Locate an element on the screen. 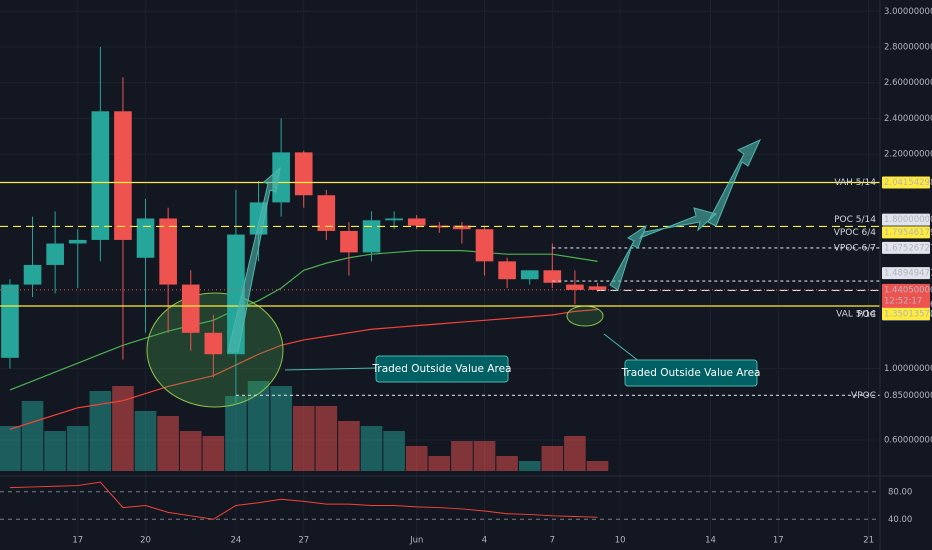 The image size is (932, 550). countdown: 12:52:17 is located at coordinates (903, 301).